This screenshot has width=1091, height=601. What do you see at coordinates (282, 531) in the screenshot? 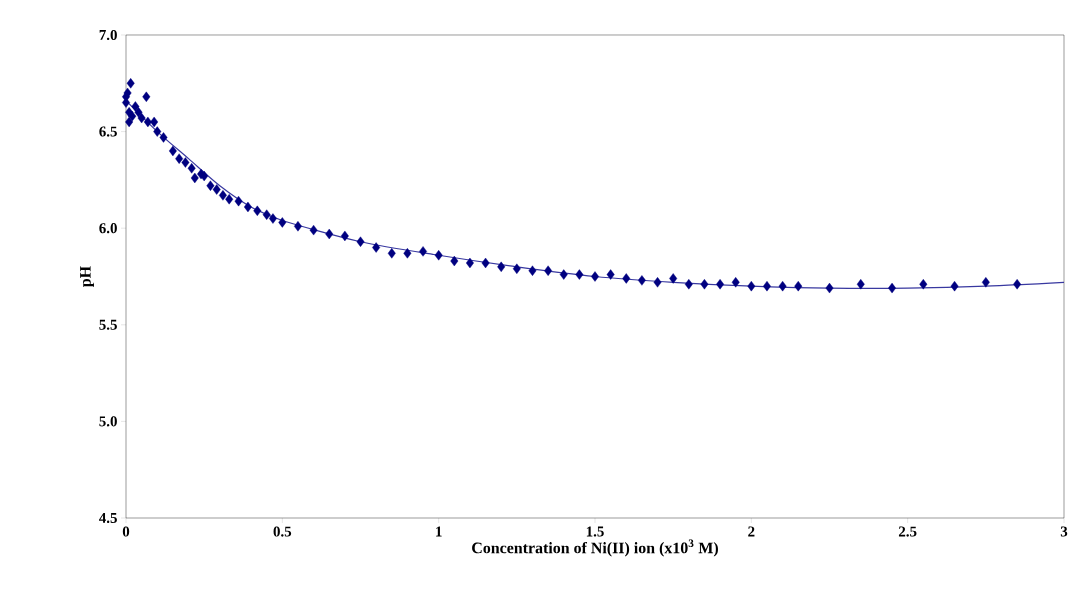
I see `x-tick-label: 0.5` at bounding box center [282, 531].